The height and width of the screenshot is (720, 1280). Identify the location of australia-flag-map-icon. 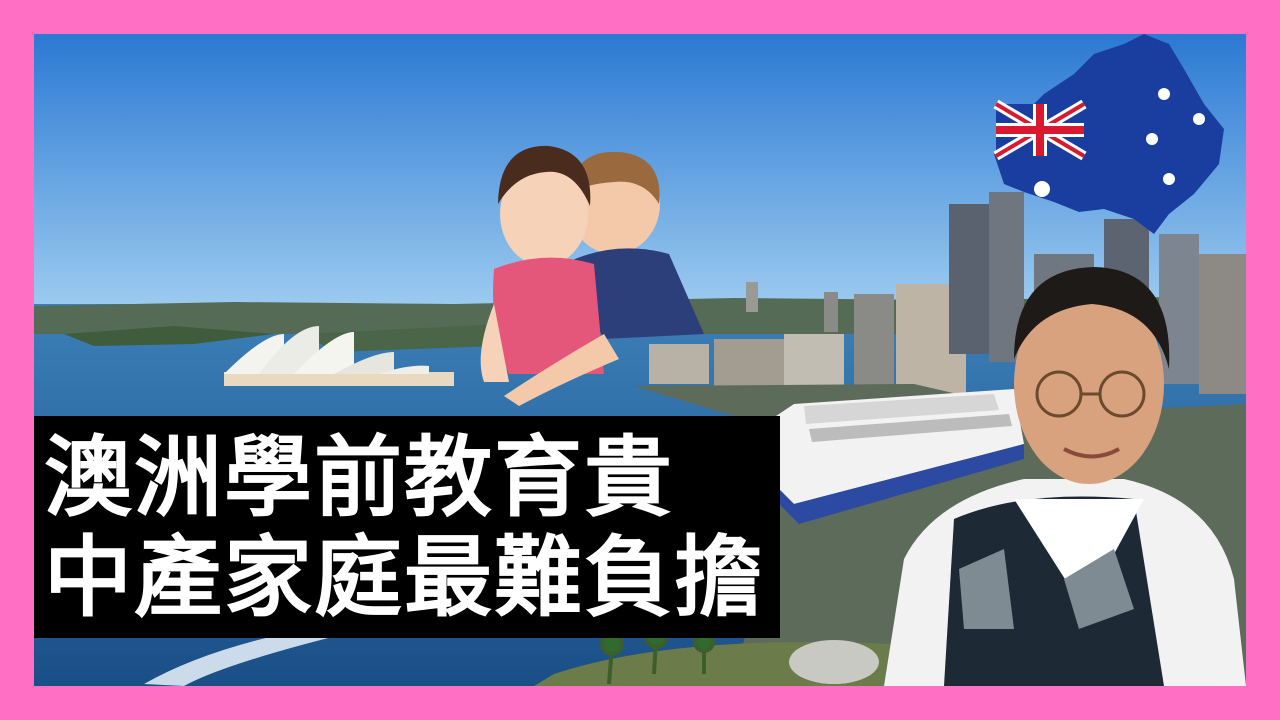
(1108, 134).